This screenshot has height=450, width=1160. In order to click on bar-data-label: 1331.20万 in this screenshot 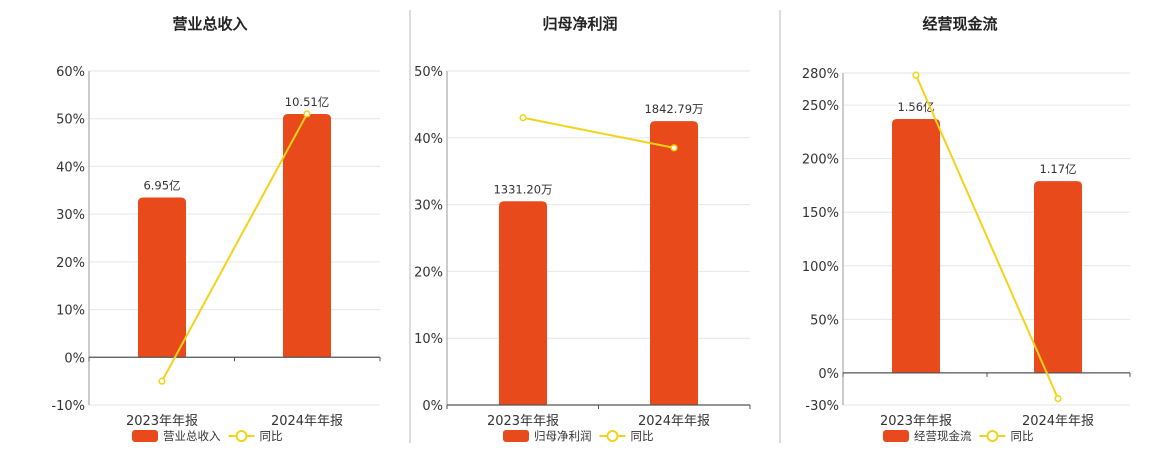, I will do `click(522, 189)`.